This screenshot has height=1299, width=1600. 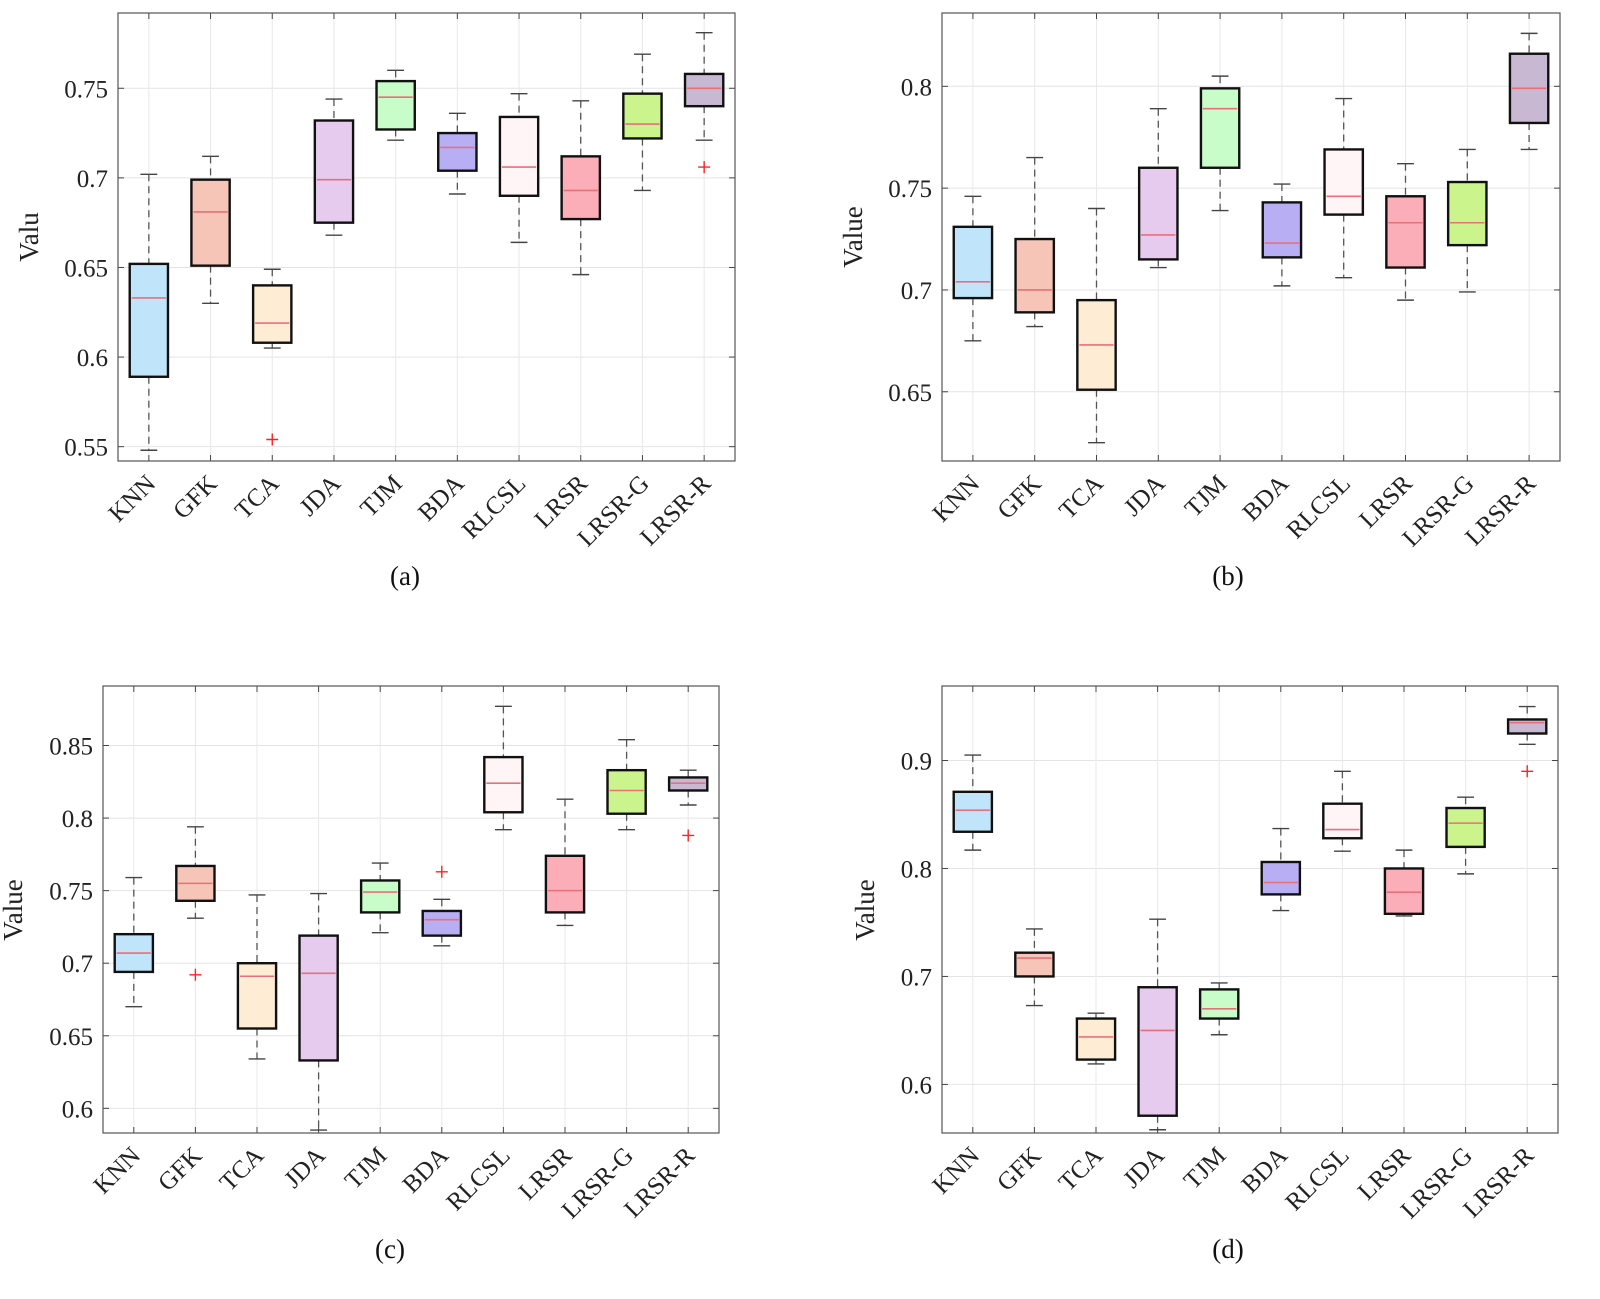 What do you see at coordinates (675, 510) in the screenshot?
I see `x-tick-label: LRSR-R` at bounding box center [675, 510].